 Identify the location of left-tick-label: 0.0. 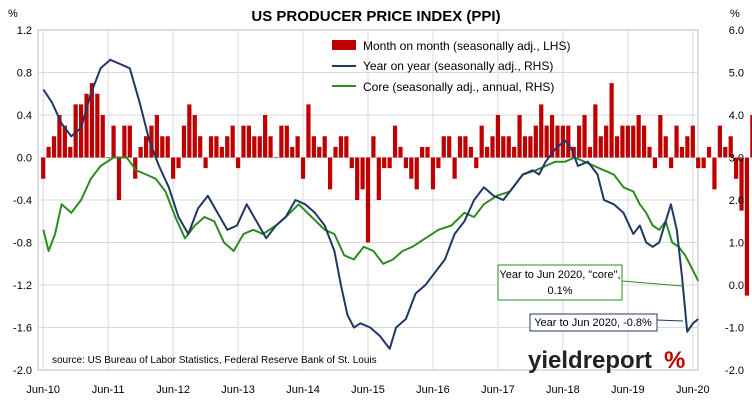
(24, 159).